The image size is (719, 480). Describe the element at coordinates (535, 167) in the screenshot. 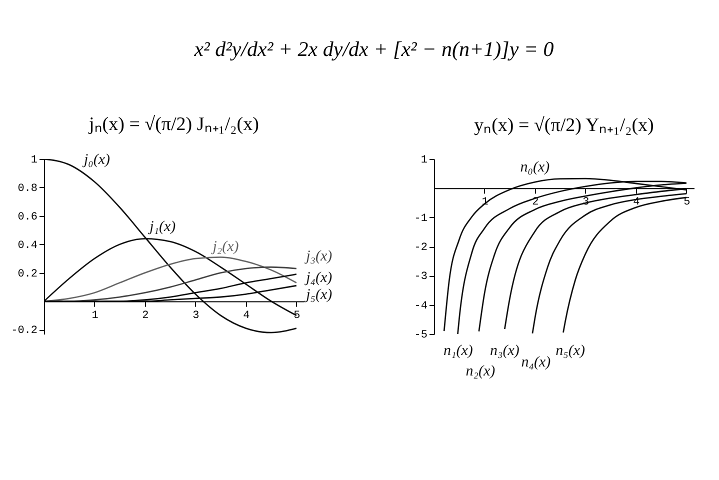

I see `series-label: n₀(x)` at that location.